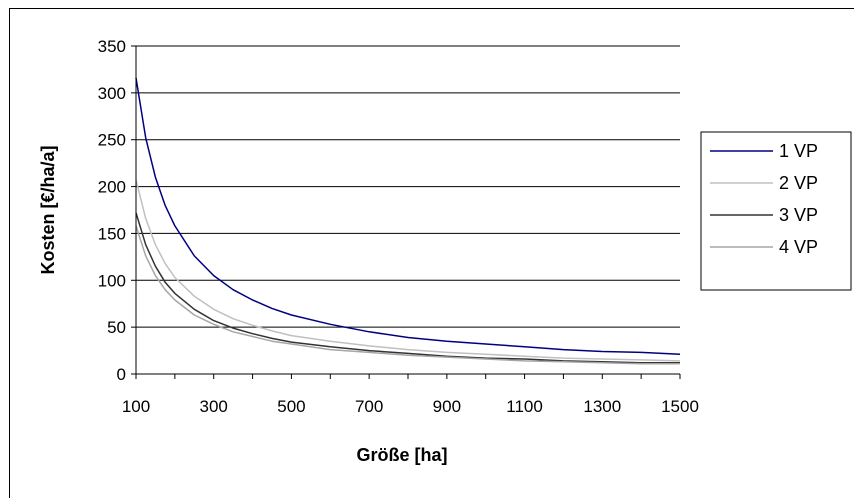 This screenshot has width=854, height=498. I want to click on legend-box, so click(776, 211).